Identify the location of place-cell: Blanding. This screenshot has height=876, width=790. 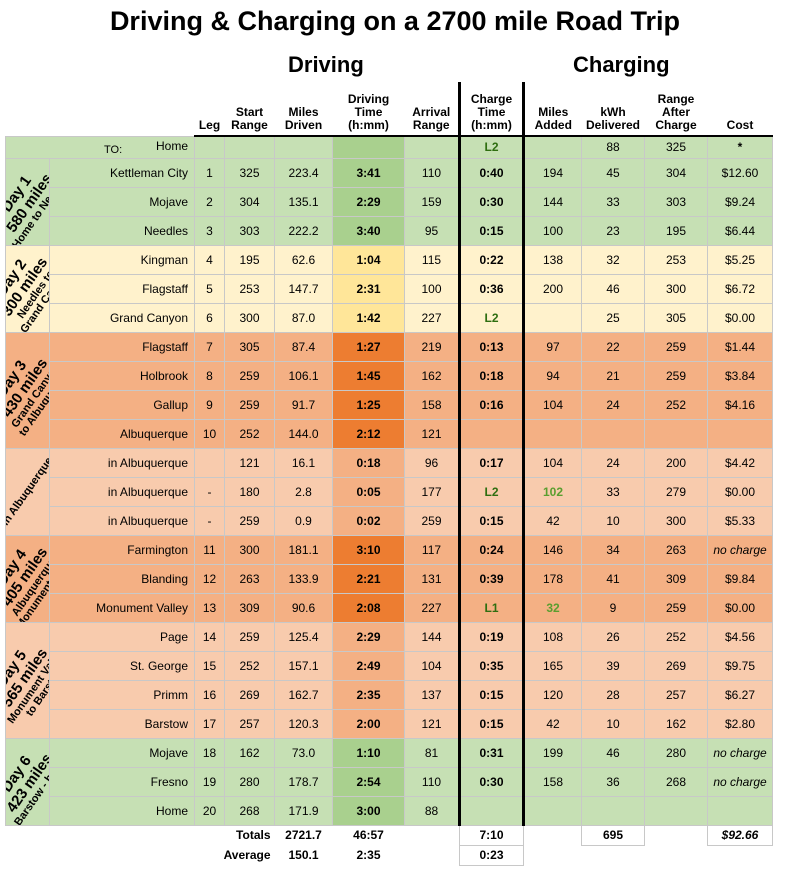
(122, 578).